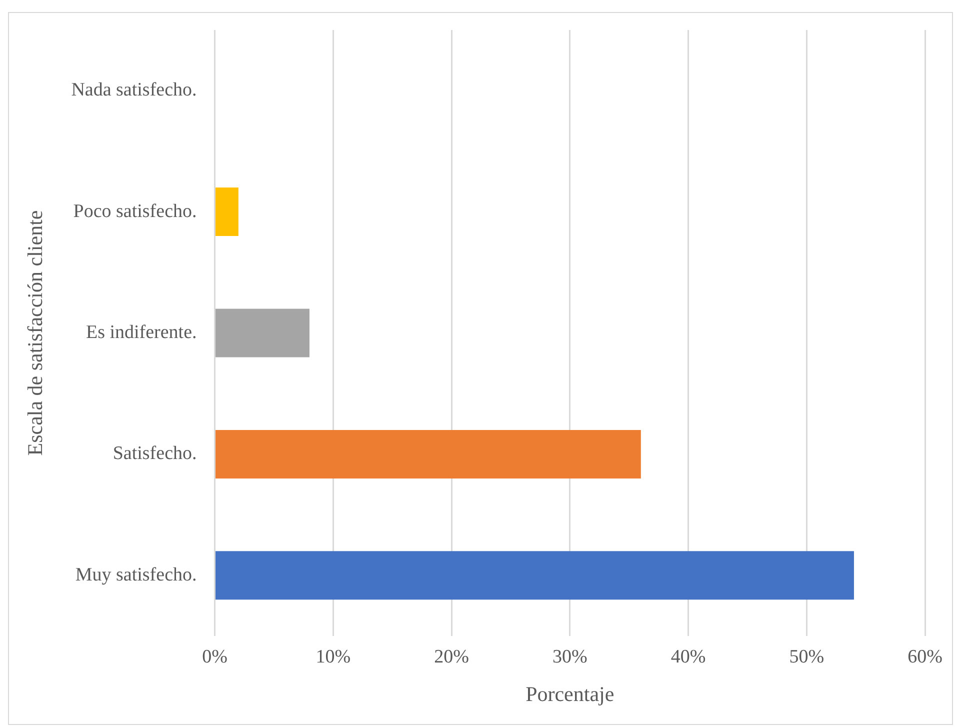 The width and height of the screenshot is (955, 727). What do you see at coordinates (333, 657) in the screenshot?
I see `x-tick-label: 10%` at bounding box center [333, 657].